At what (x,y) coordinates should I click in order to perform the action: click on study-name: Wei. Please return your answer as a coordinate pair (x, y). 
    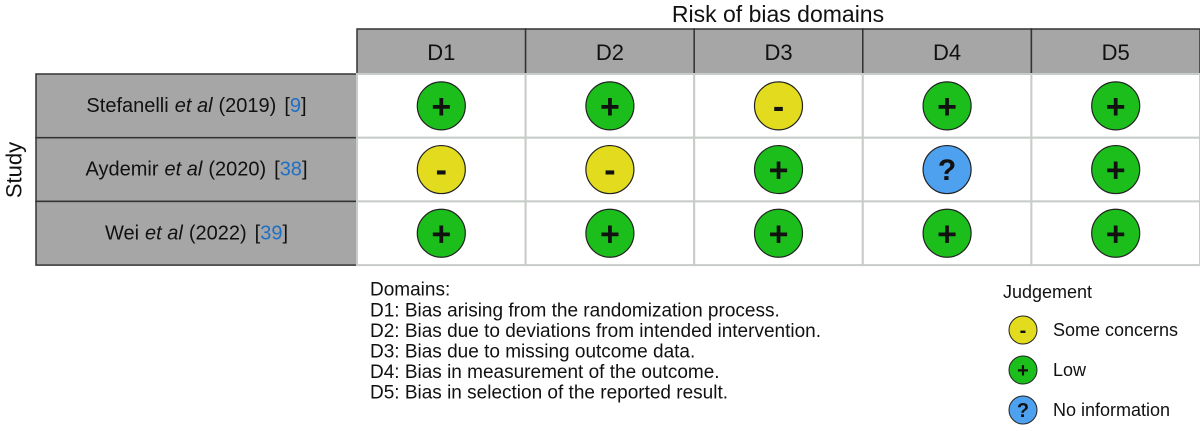
    Looking at the image, I should click on (122, 233).